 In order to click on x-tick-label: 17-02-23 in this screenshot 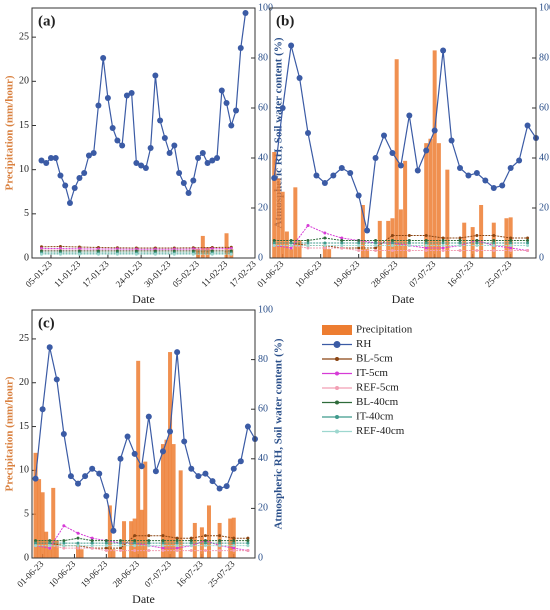, I will do `click(242, 273)`.